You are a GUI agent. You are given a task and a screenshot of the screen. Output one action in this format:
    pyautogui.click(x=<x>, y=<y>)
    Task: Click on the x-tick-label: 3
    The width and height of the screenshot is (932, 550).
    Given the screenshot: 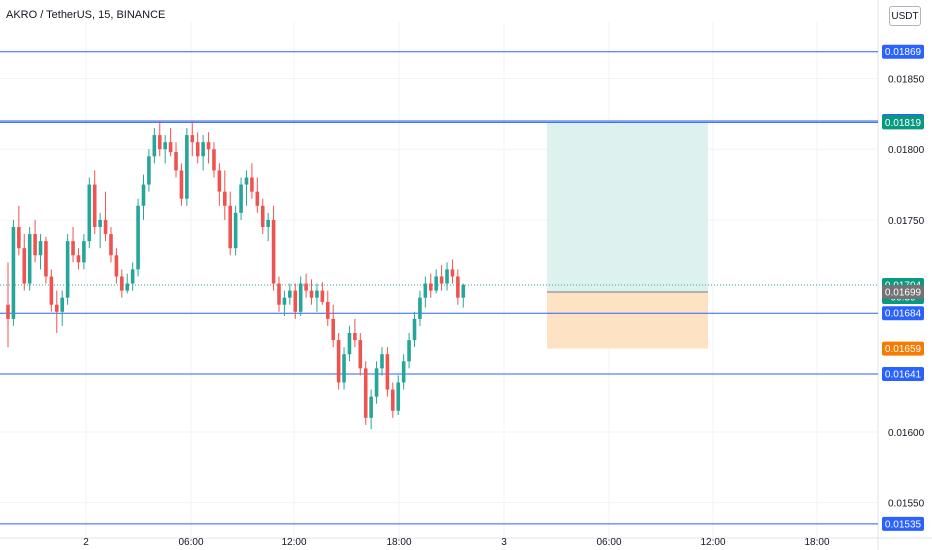 What is the action you would take?
    pyautogui.click(x=504, y=542)
    